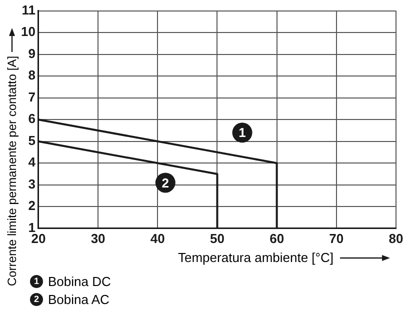 The height and width of the screenshot is (323, 408). Describe the element at coordinates (242, 132) in the screenshot. I see `annotation: 1` at that location.